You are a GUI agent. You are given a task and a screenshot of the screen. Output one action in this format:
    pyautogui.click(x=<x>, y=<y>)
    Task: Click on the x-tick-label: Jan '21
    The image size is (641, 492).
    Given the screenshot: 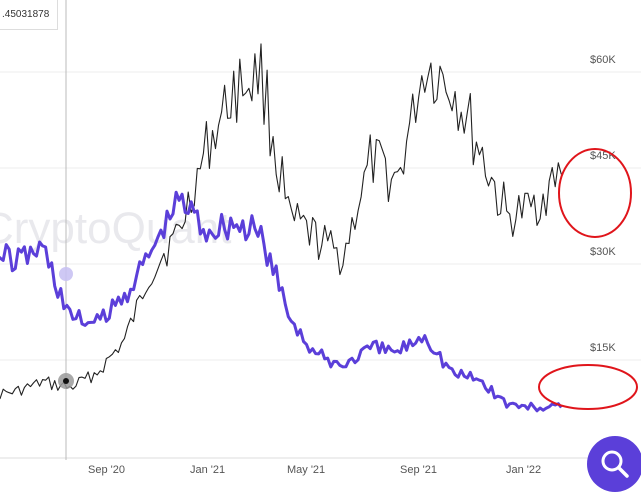 What is the action you would take?
    pyautogui.click(x=207, y=470)
    